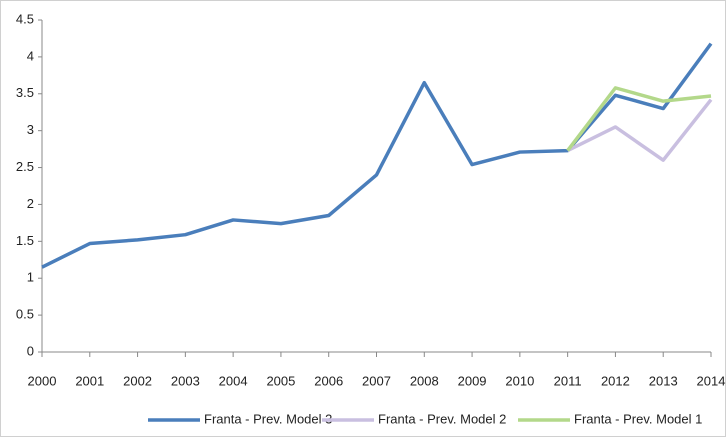 The image size is (726, 437). What do you see at coordinates (25, 314) in the screenshot?
I see `y-tick-label: 0.5` at bounding box center [25, 314].